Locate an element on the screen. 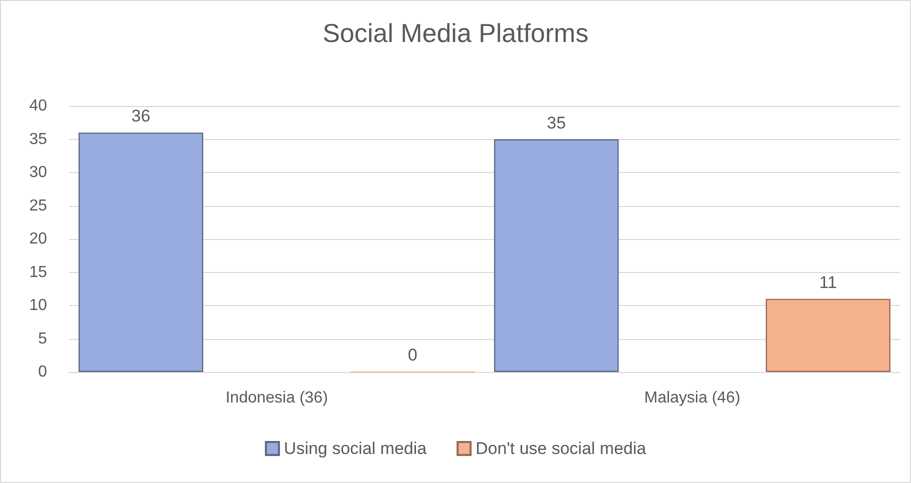  chart-title: Social Media Platforms is located at coordinates (455, 33).